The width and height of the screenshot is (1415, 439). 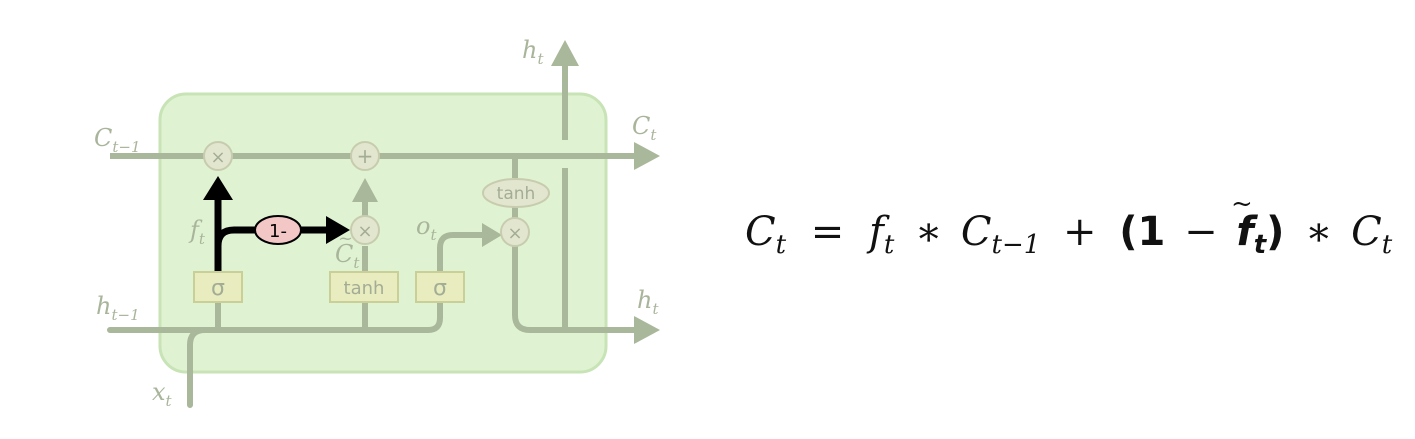 What do you see at coordinates (1069, 236) in the screenshot?
I see `svg-text:Ct = ft ∗: Ct = ft ∗ Ct−1 + (1 − ft) ∗ Ct` at bounding box center [1069, 236].